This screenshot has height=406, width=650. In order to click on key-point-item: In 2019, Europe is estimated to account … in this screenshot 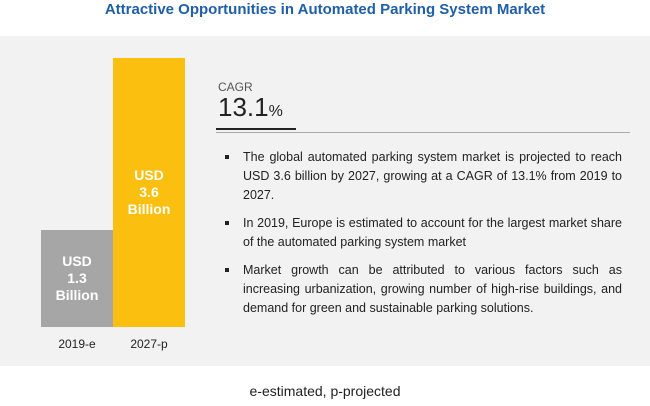, I will do `click(422, 233)`.